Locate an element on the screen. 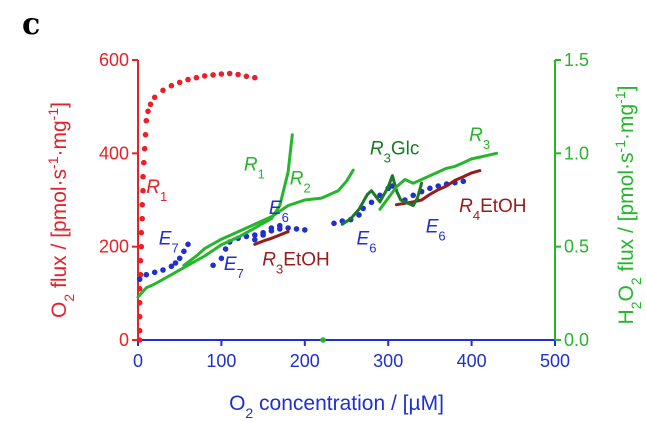 The height and width of the screenshot is (421, 646). y-left-tick-label: 0 is located at coordinates (124, 340).